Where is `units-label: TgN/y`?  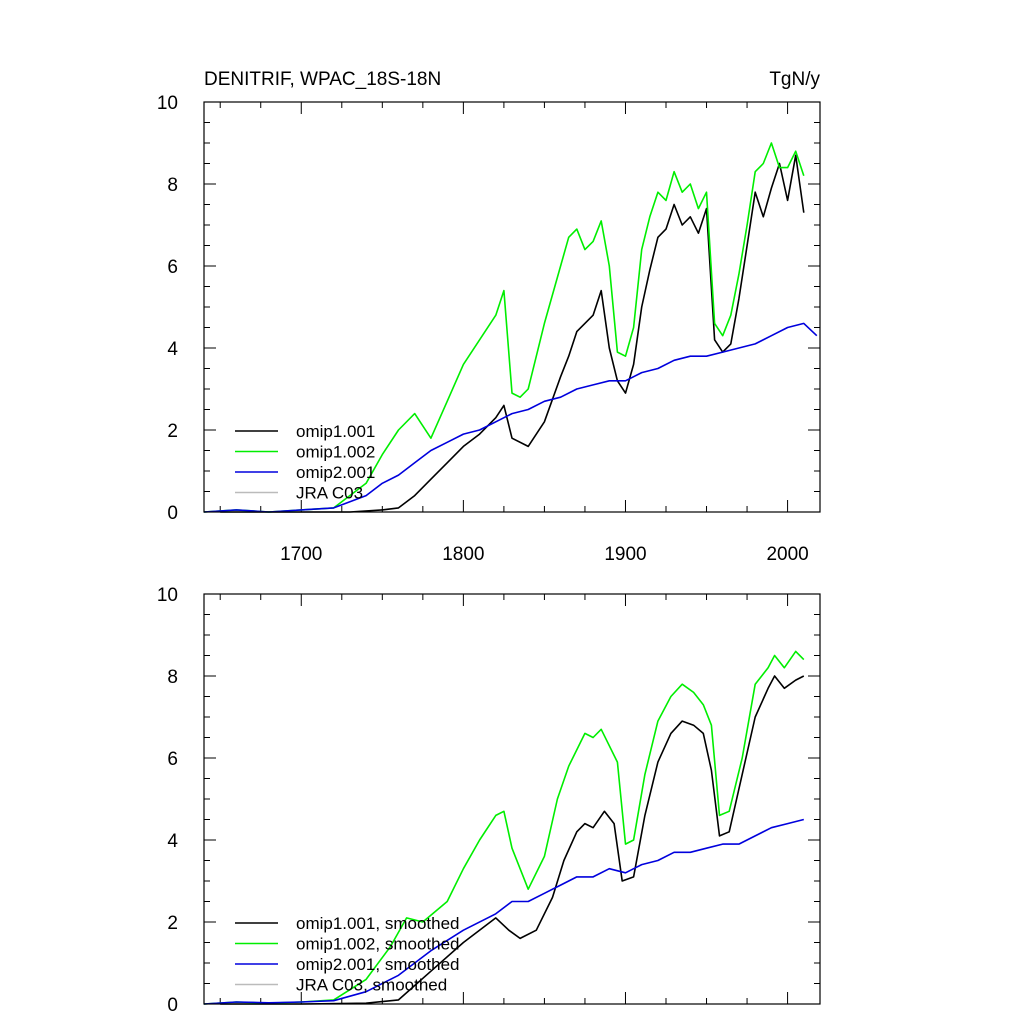 units-label: TgN/y is located at coordinates (794, 79).